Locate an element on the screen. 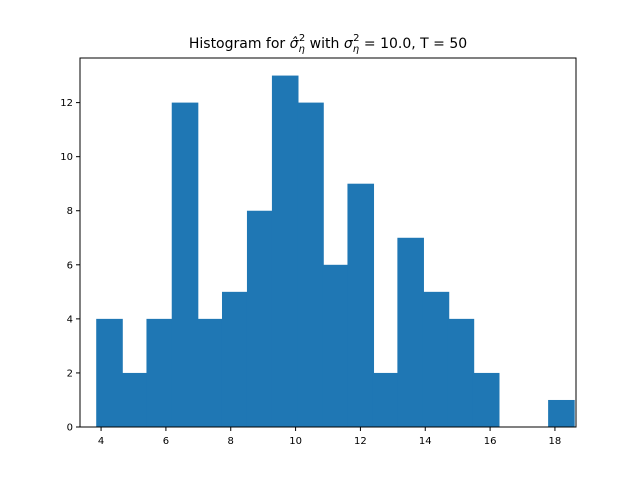  y-tick-label: 8 is located at coordinates (70, 211).